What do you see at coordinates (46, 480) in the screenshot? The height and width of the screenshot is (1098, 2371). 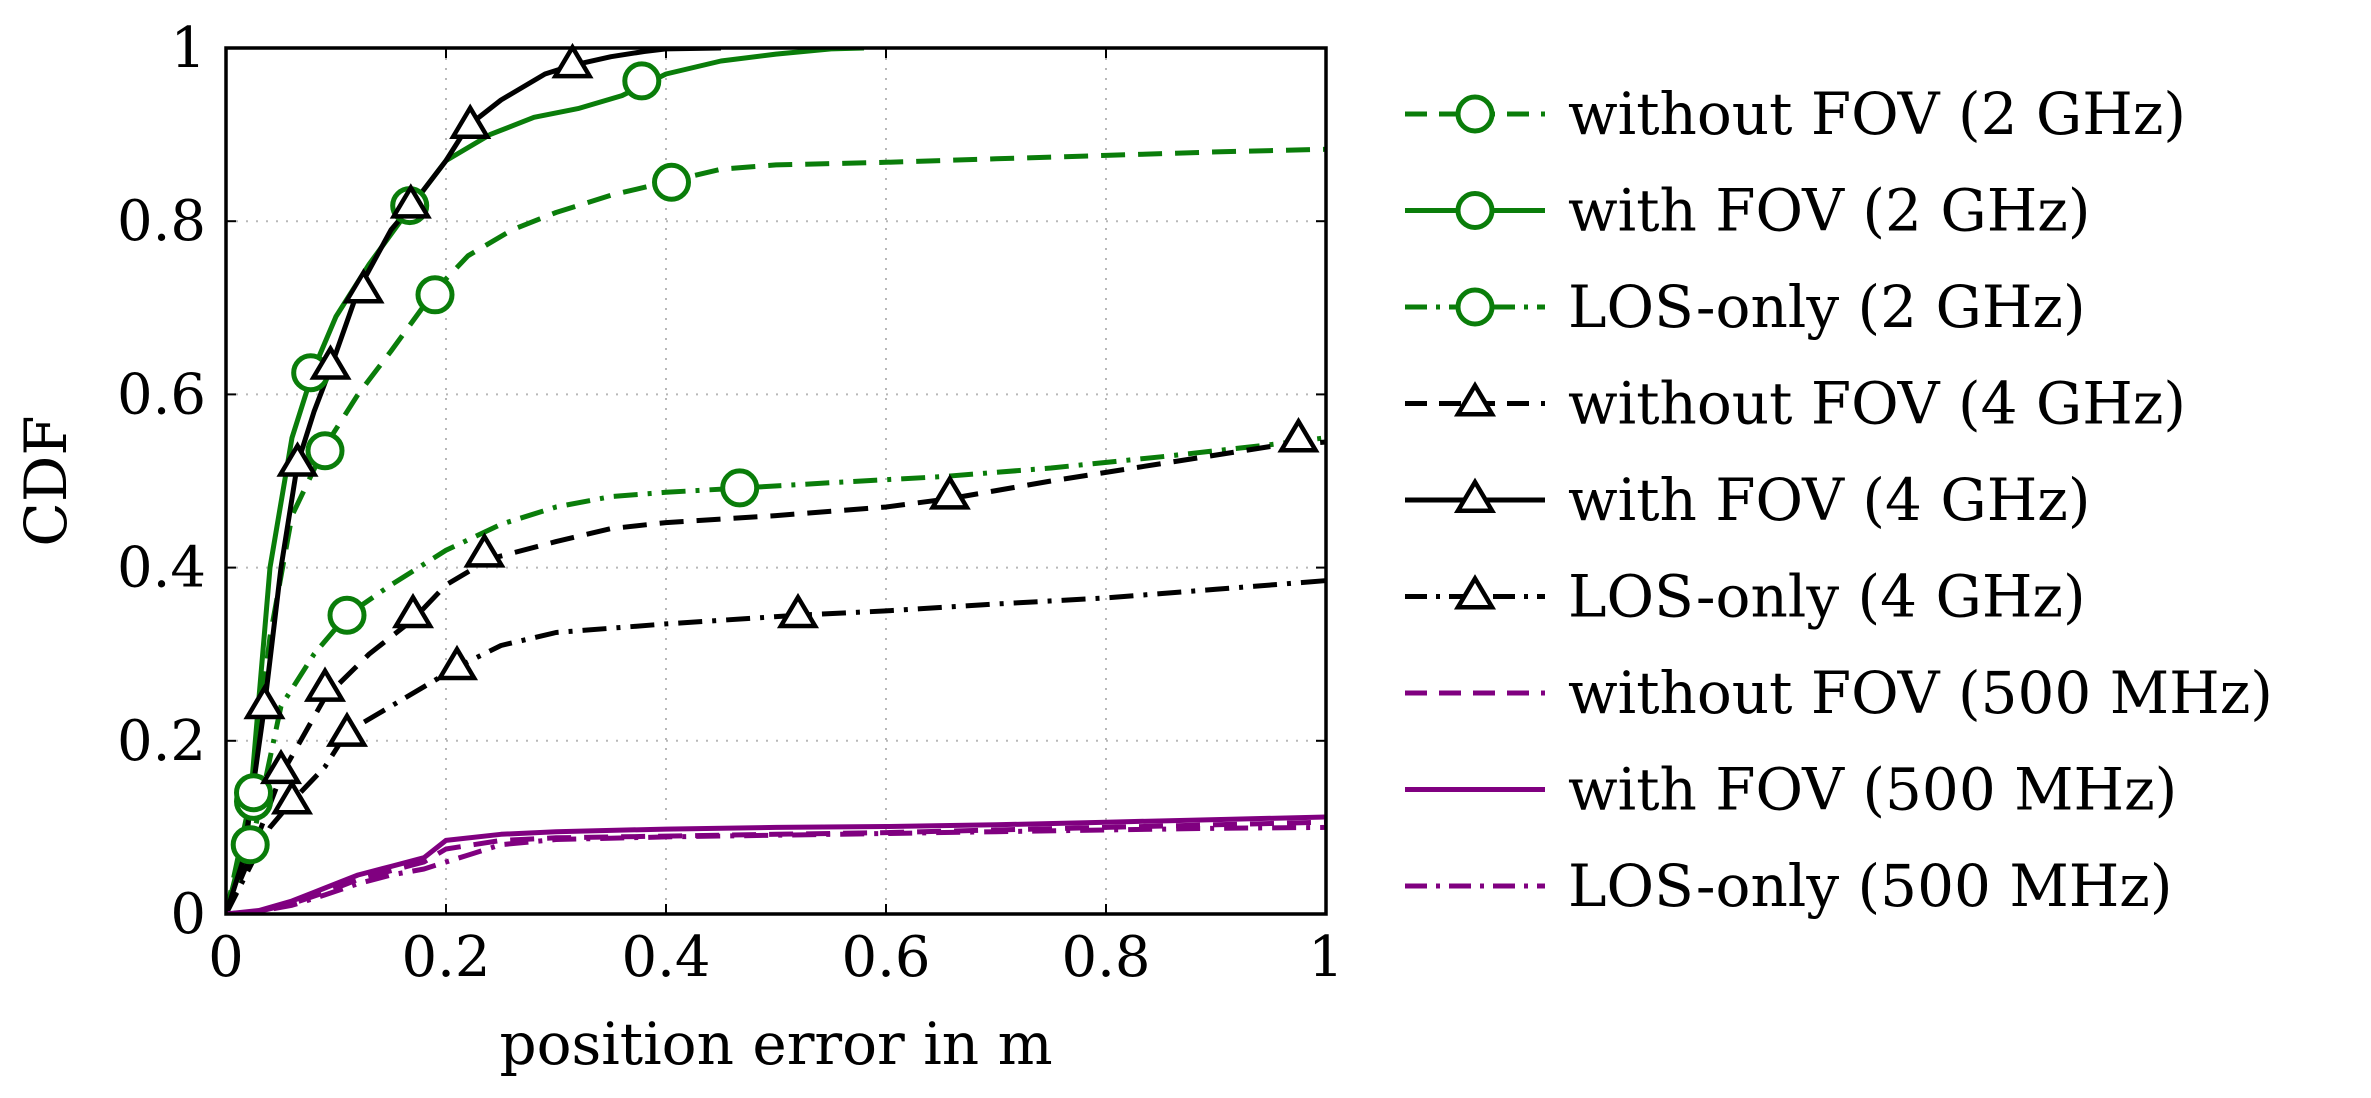 I see `y-axis-label: CDF` at bounding box center [46, 480].